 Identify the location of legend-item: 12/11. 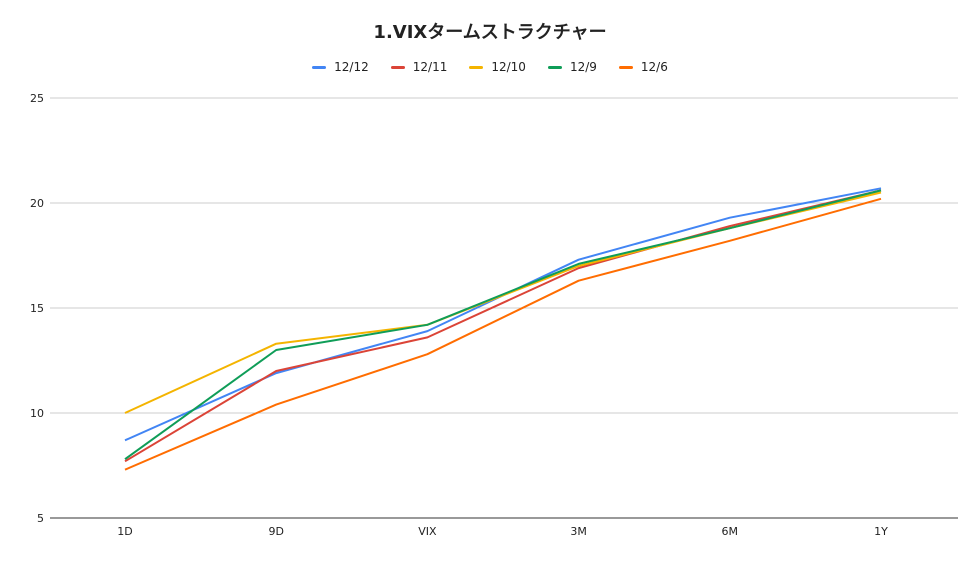
(419, 67).